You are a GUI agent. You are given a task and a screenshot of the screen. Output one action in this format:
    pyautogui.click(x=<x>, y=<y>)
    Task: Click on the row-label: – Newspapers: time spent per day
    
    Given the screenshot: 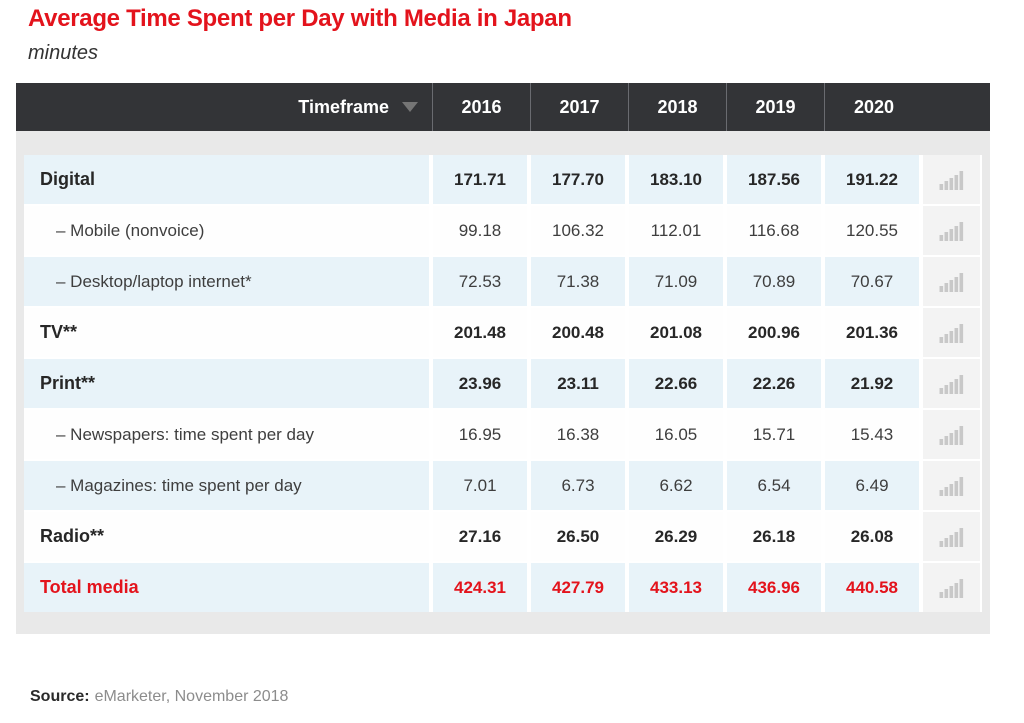 What is the action you would take?
    pyautogui.click(x=185, y=434)
    